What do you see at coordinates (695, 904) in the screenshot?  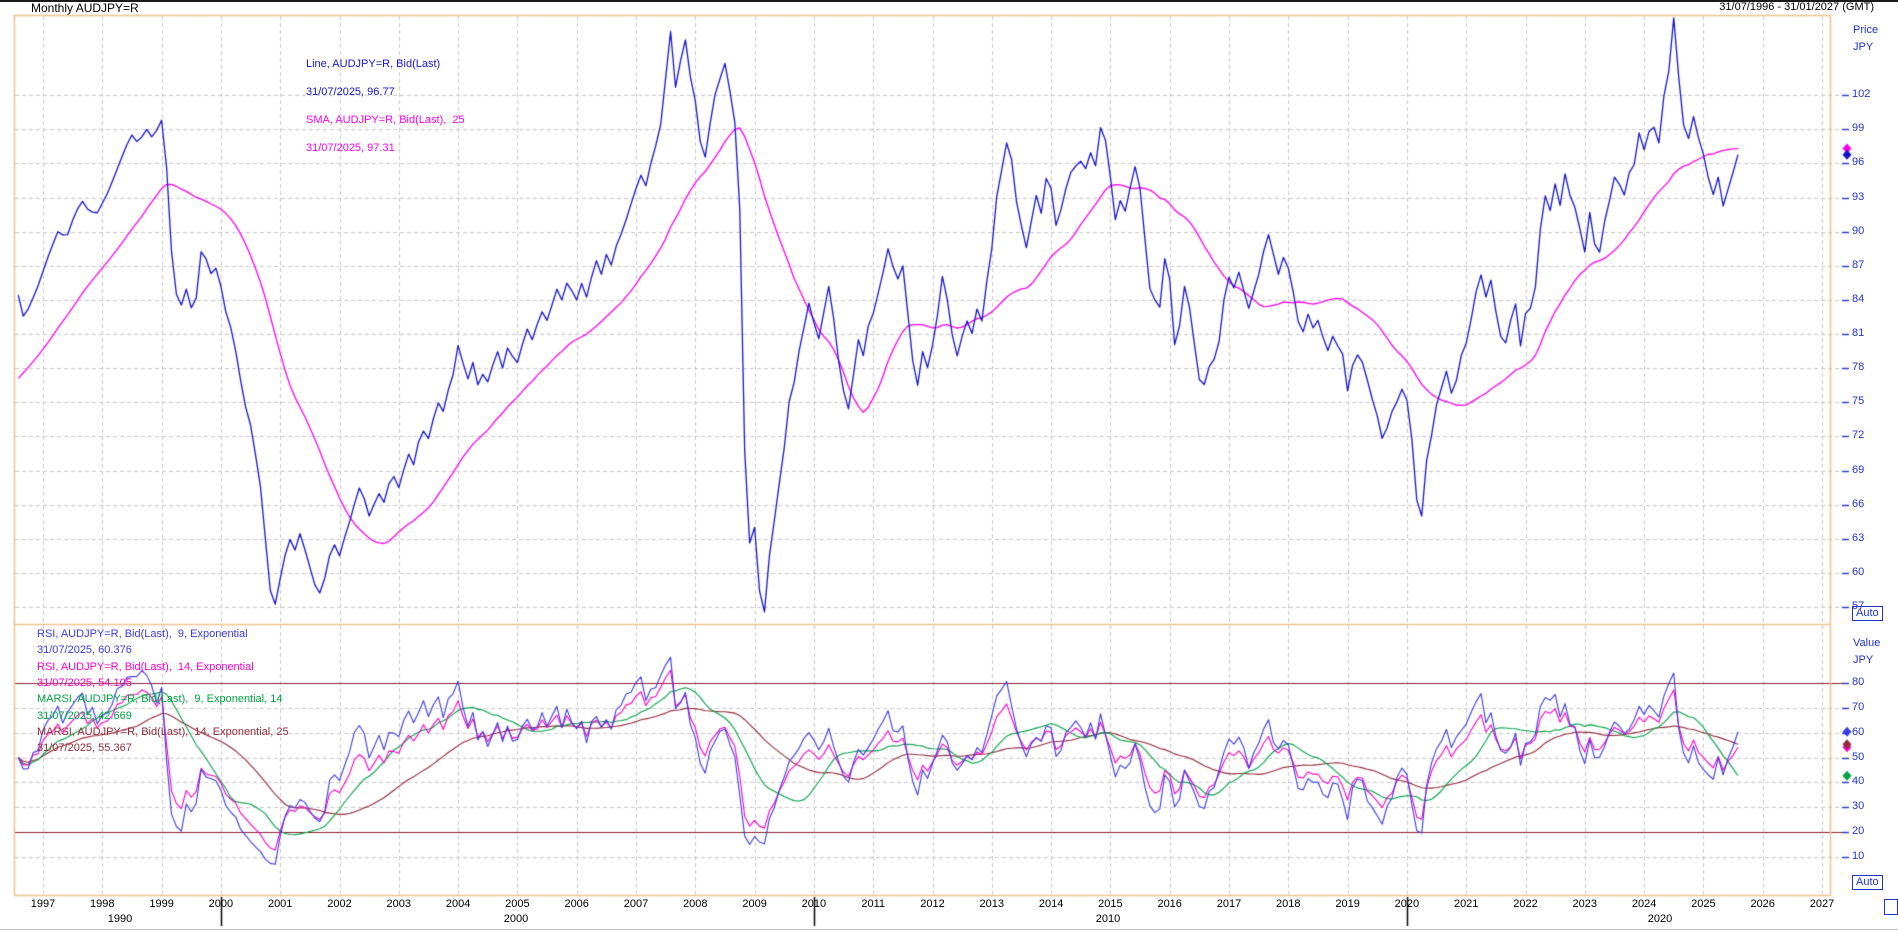 I see `x-axis-year-label: 2008` at bounding box center [695, 904].